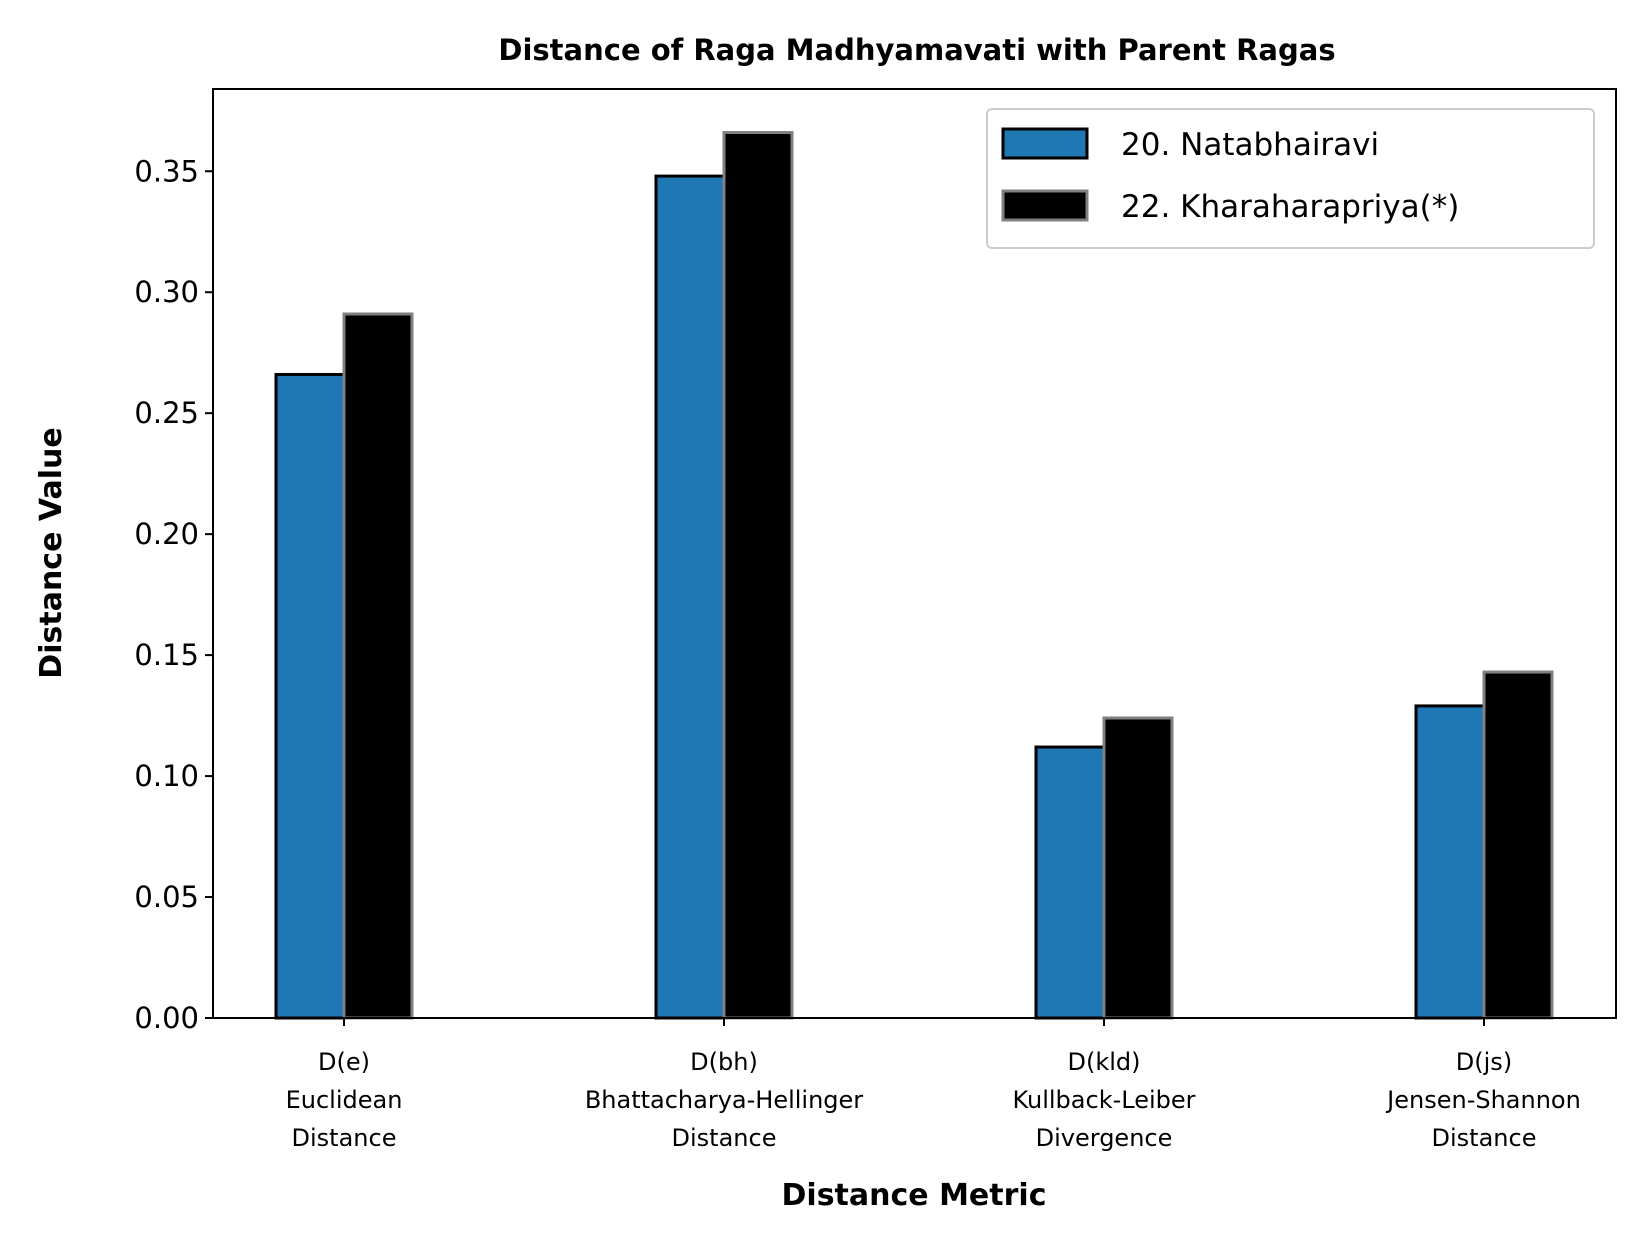 The image size is (1638, 1239). I want to click on y-tick-label: 0.25, so click(166, 413).